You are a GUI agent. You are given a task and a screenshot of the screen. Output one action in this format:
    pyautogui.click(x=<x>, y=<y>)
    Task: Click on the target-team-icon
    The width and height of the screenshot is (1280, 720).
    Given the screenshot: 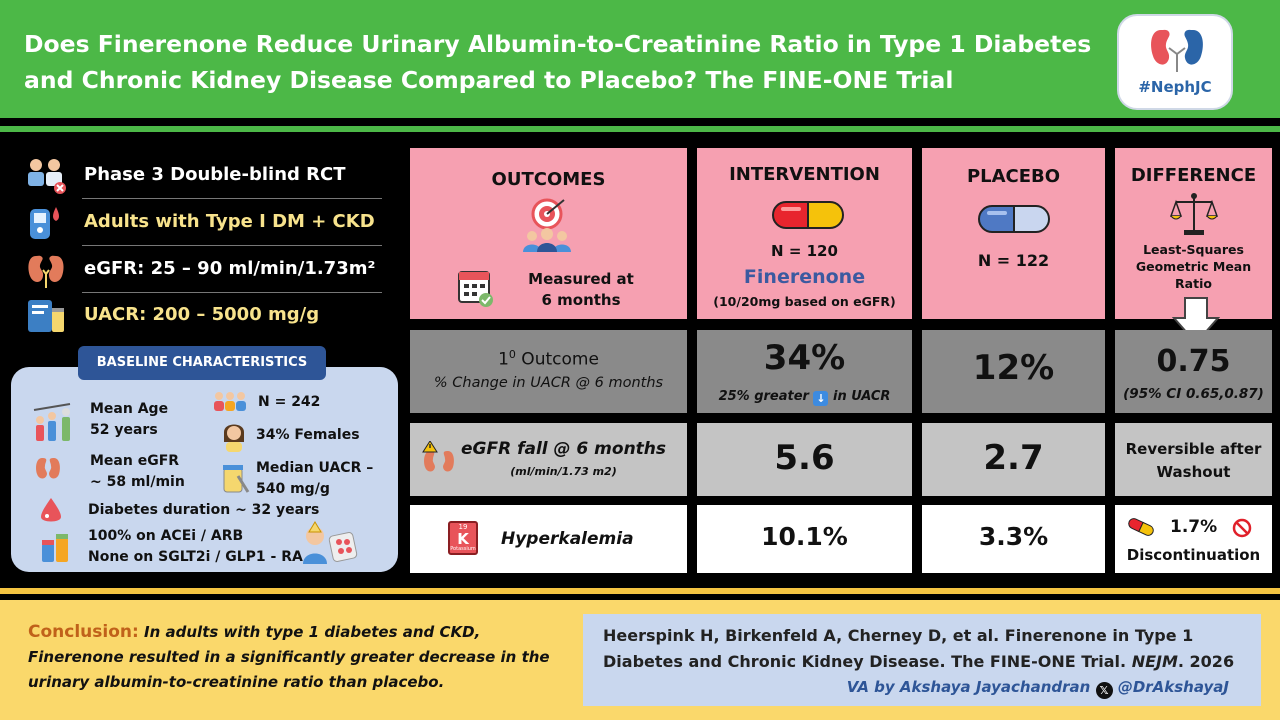 What is the action you would take?
    pyautogui.click(x=547, y=225)
    